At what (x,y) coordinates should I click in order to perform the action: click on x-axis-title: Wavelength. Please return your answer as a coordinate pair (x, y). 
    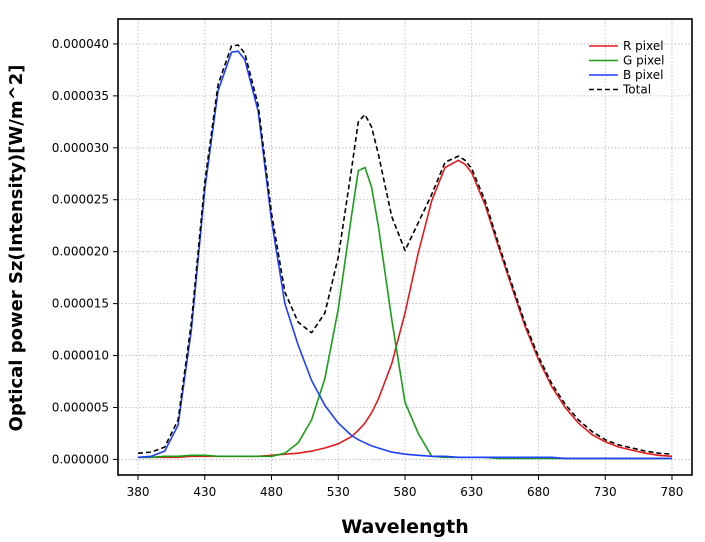
    Looking at the image, I should click on (405, 527).